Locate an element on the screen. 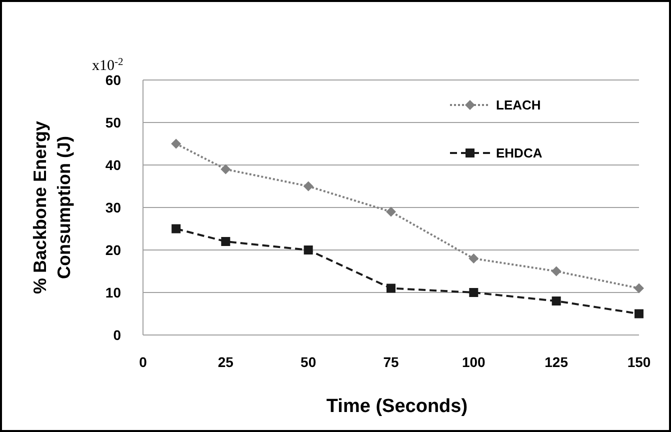 The image size is (671, 432). x-tick-label: 0 is located at coordinates (143, 362).